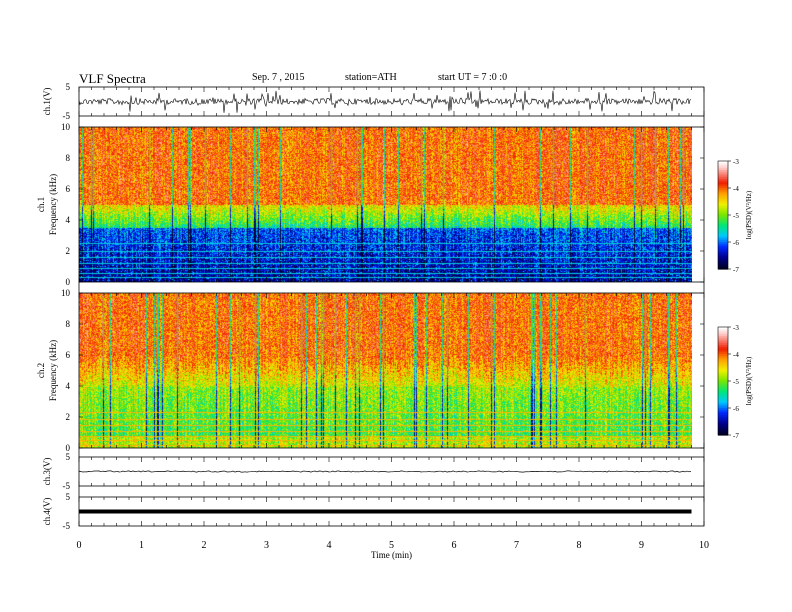  Describe the element at coordinates (67, 526) in the screenshot. I see `ch4-ytick-label: -5` at that location.